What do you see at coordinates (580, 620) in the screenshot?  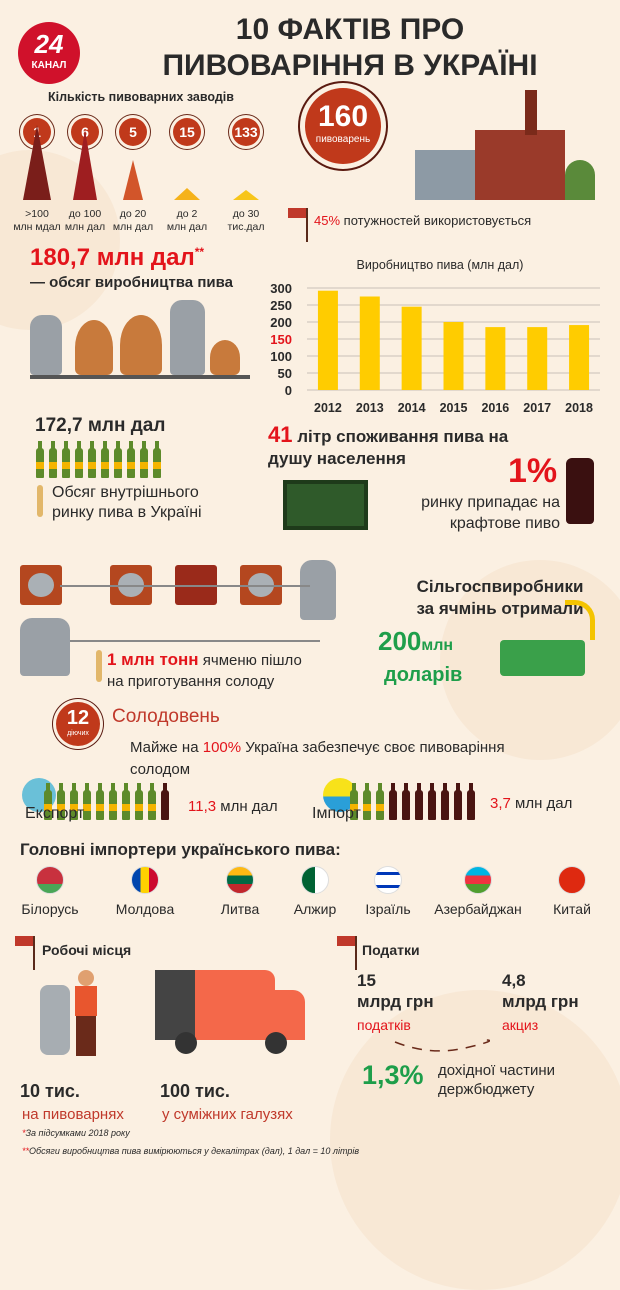 I see `growth-arrow-icon` at bounding box center [580, 620].